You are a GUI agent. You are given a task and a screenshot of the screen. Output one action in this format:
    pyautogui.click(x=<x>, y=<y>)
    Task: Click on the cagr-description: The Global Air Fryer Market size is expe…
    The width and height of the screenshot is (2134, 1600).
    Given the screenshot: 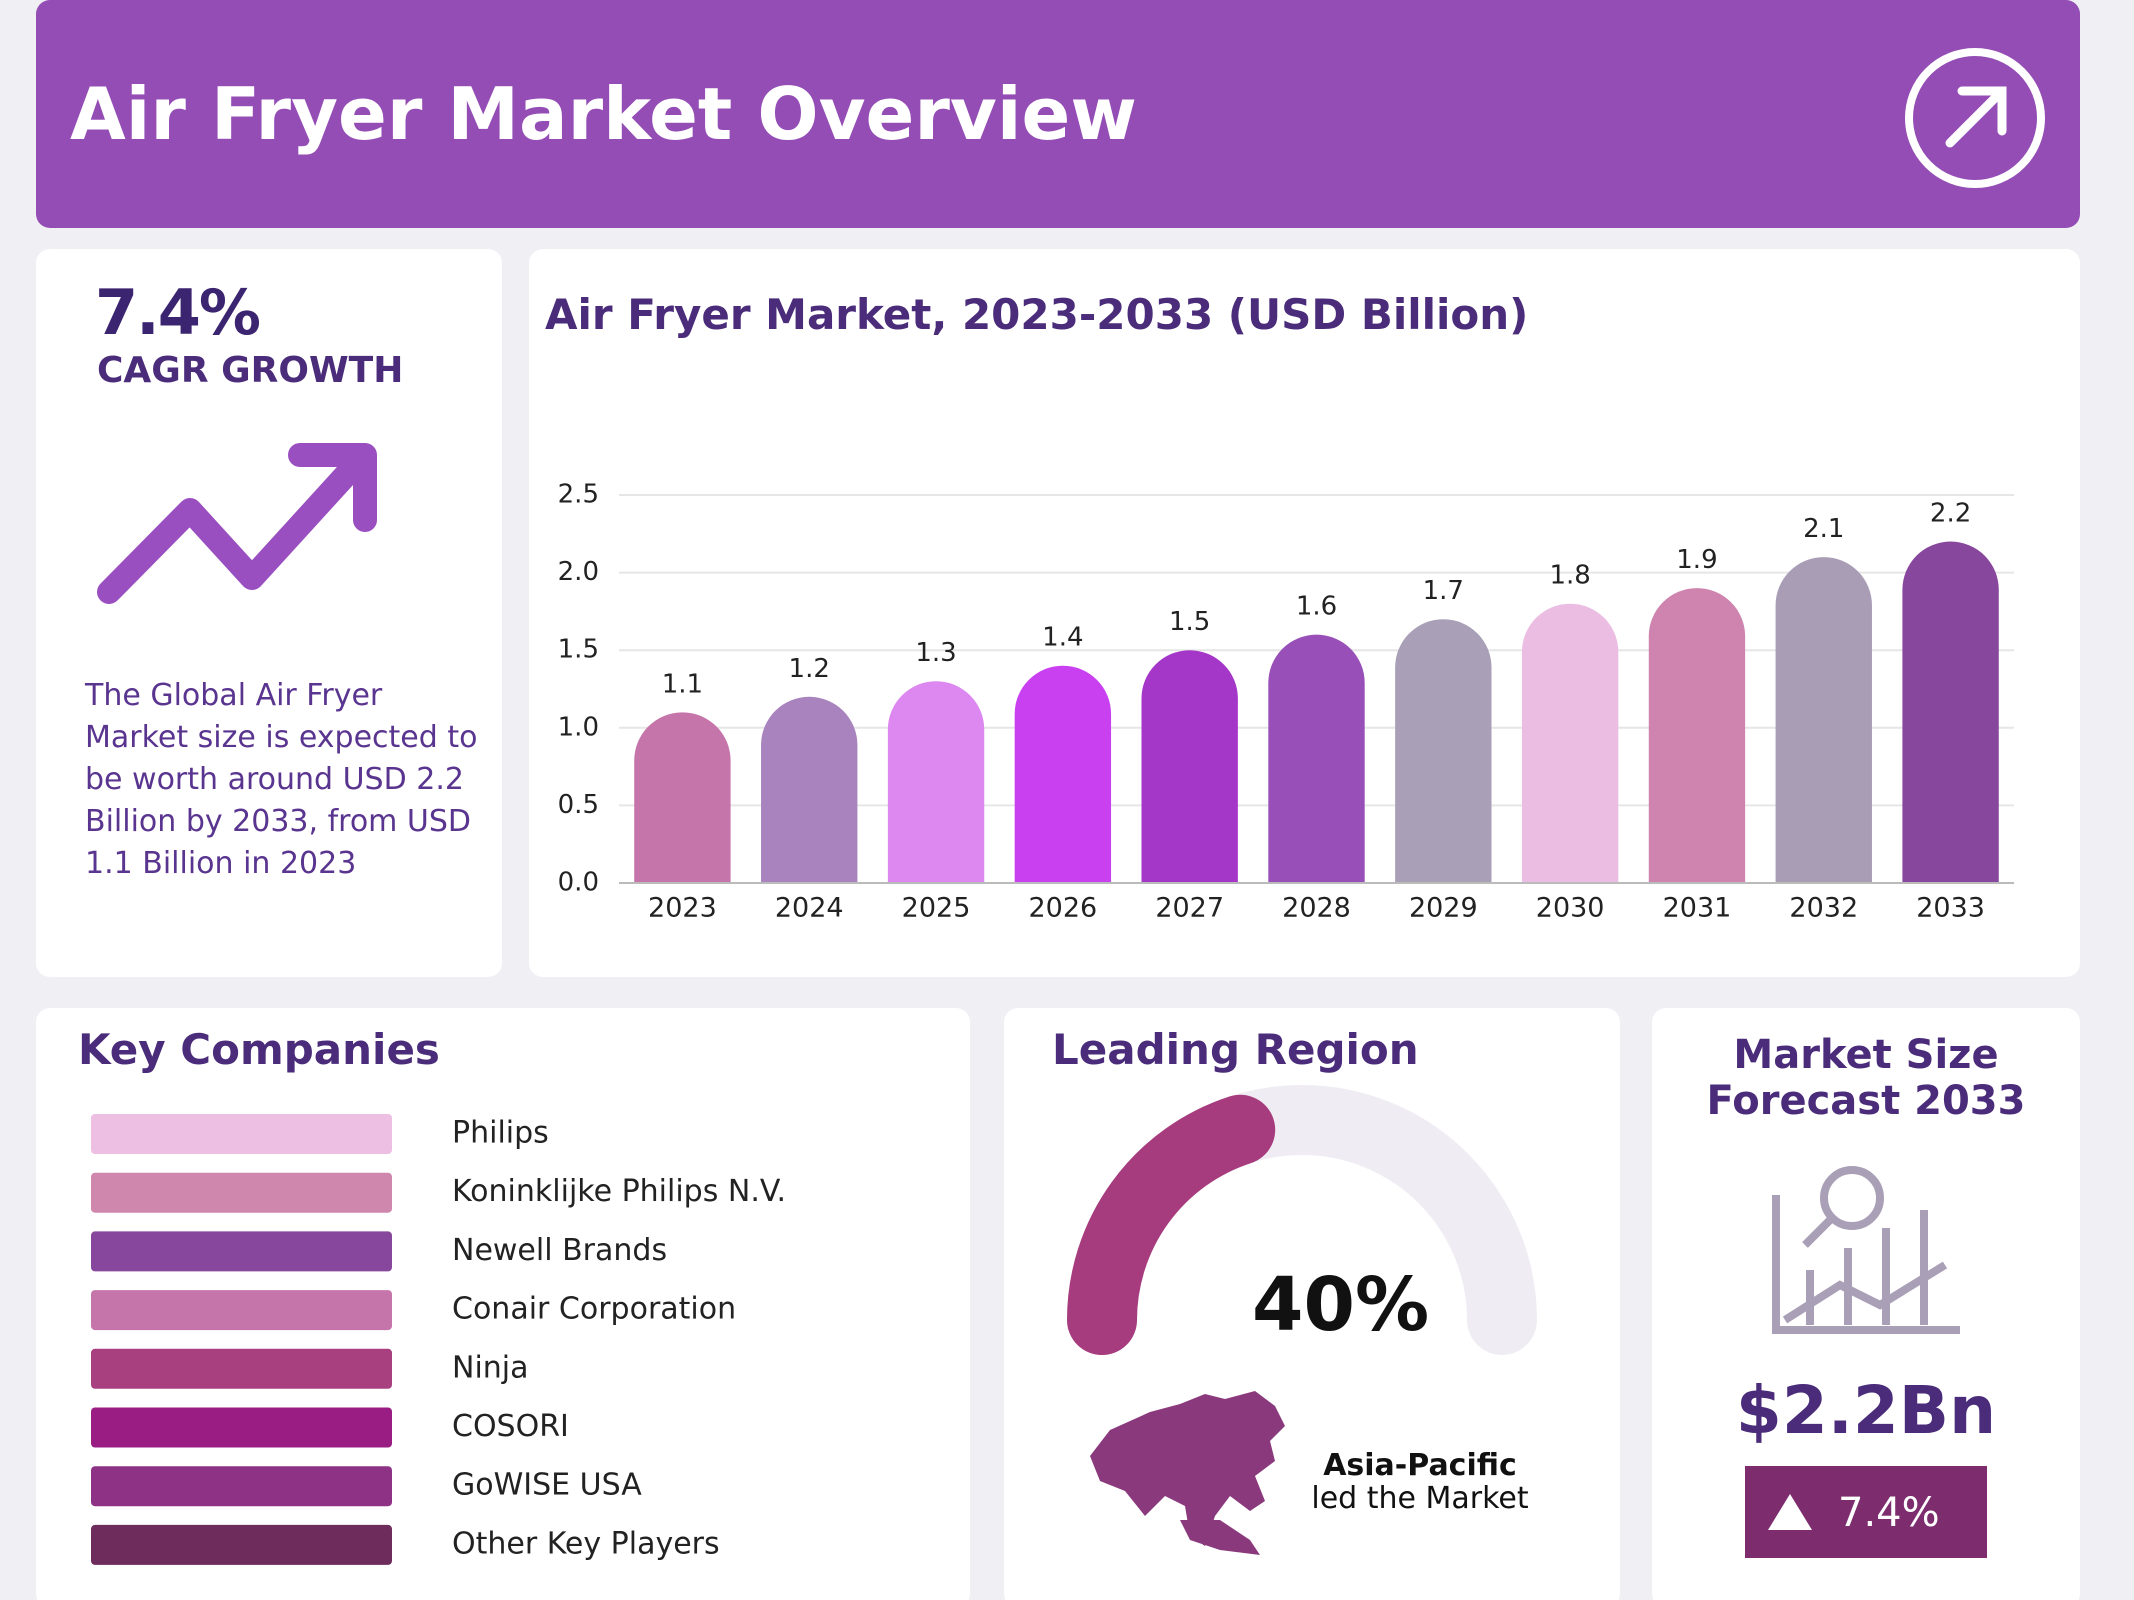 What is the action you would take?
    pyautogui.click(x=281, y=779)
    